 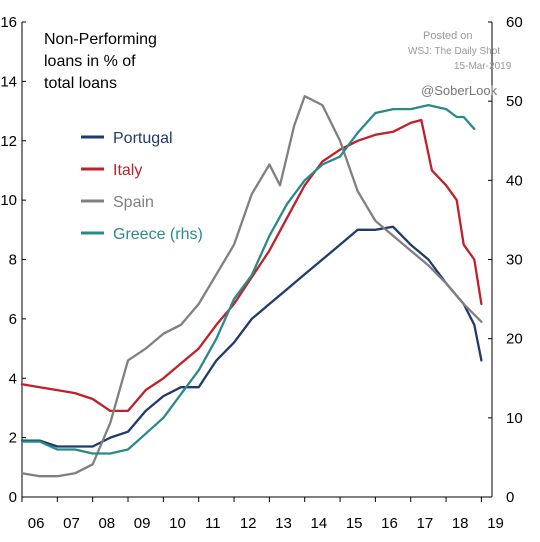 I want to click on x-tick-label: 09, so click(x=142, y=523).